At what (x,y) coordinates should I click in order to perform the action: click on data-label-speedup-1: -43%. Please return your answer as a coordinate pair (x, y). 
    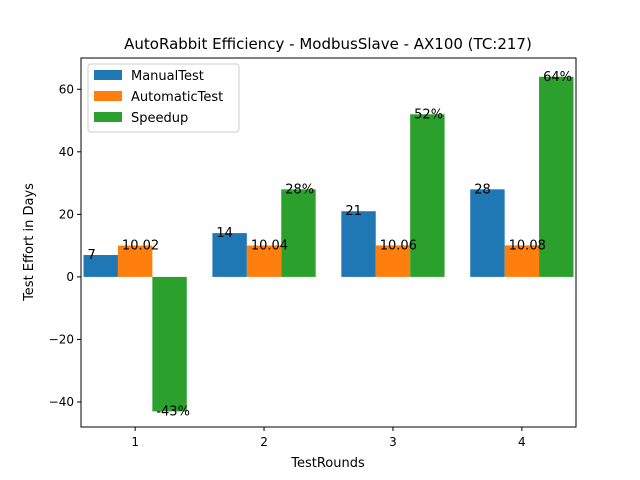
    Looking at the image, I should click on (173, 411).